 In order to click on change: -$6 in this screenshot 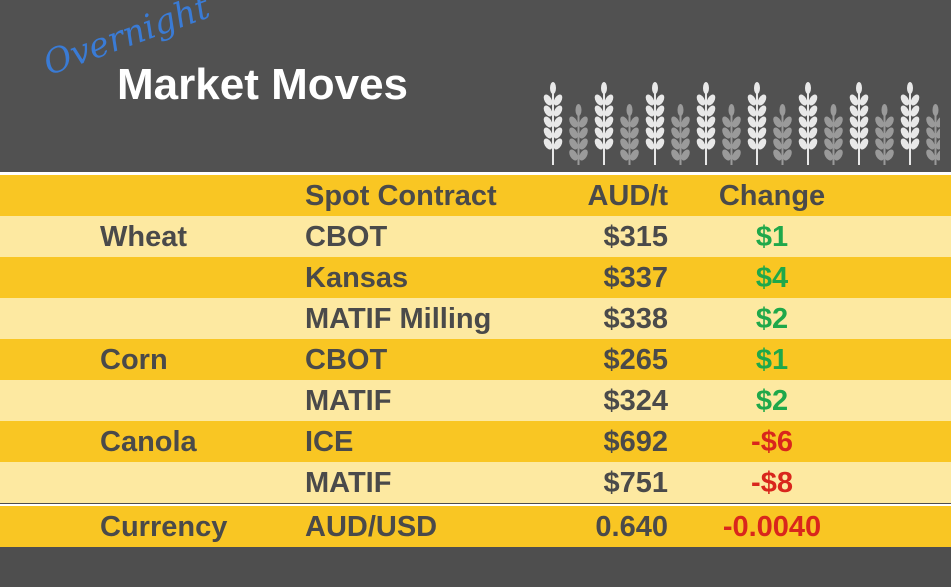, I will do `click(772, 442)`.